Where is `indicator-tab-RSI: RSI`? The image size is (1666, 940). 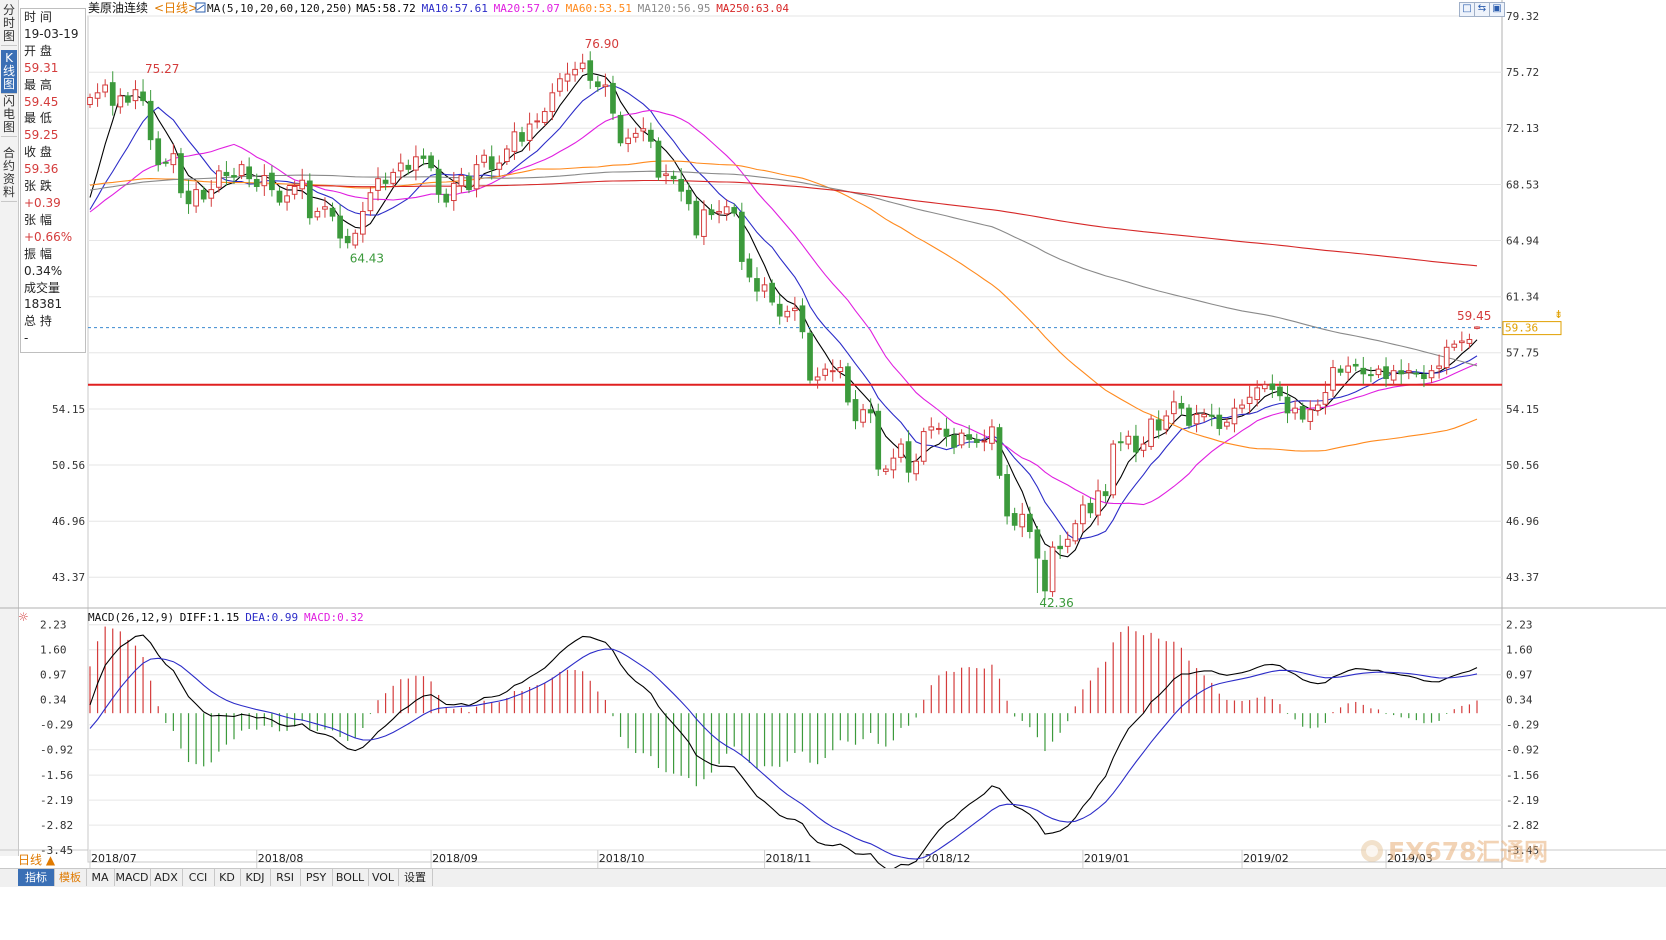 indicator-tab-RSI: RSI is located at coordinates (285, 877).